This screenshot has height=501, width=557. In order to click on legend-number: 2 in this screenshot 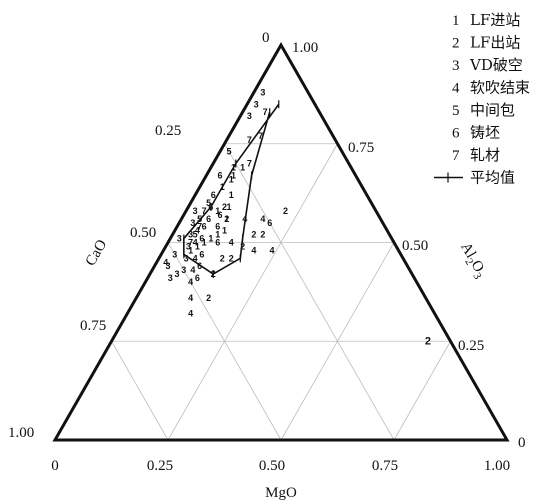, I will do `click(456, 44)`.